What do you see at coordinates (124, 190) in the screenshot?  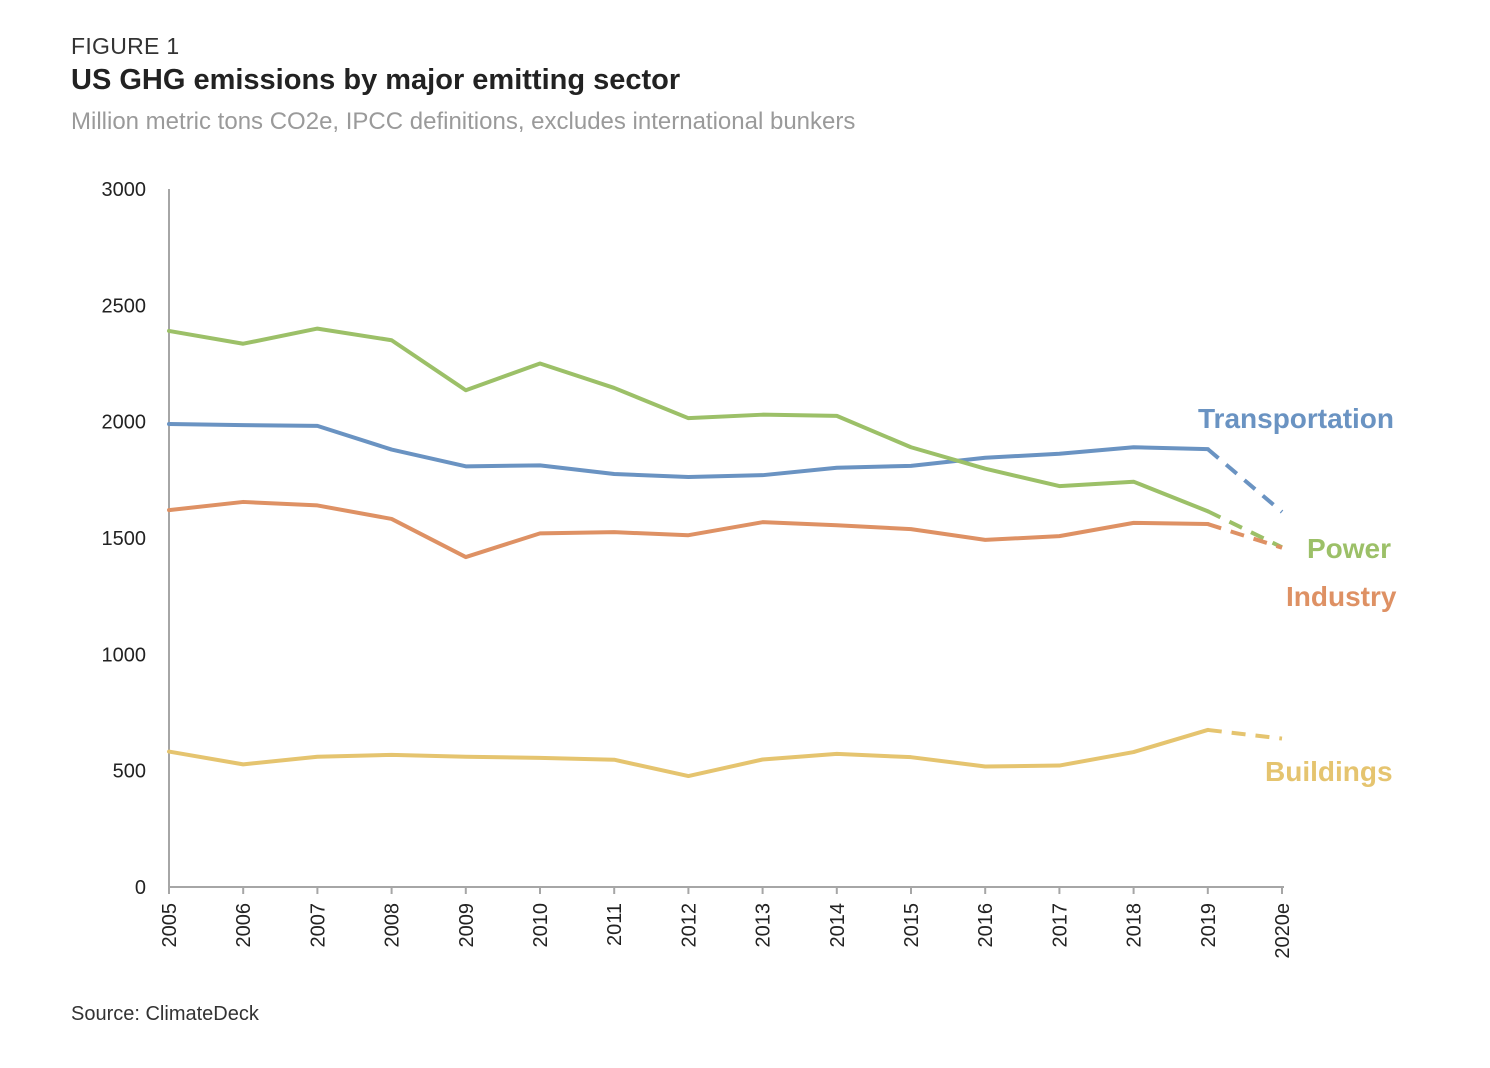 I see `y-tick-label: 3000` at bounding box center [124, 190].